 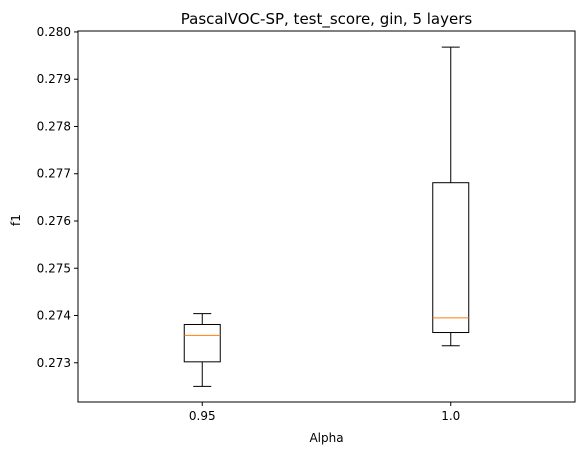 What do you see at coordinates (54, 363) in the screenshot?
I see `y-tick-label: 0.273` at bounding box center [54, 363].